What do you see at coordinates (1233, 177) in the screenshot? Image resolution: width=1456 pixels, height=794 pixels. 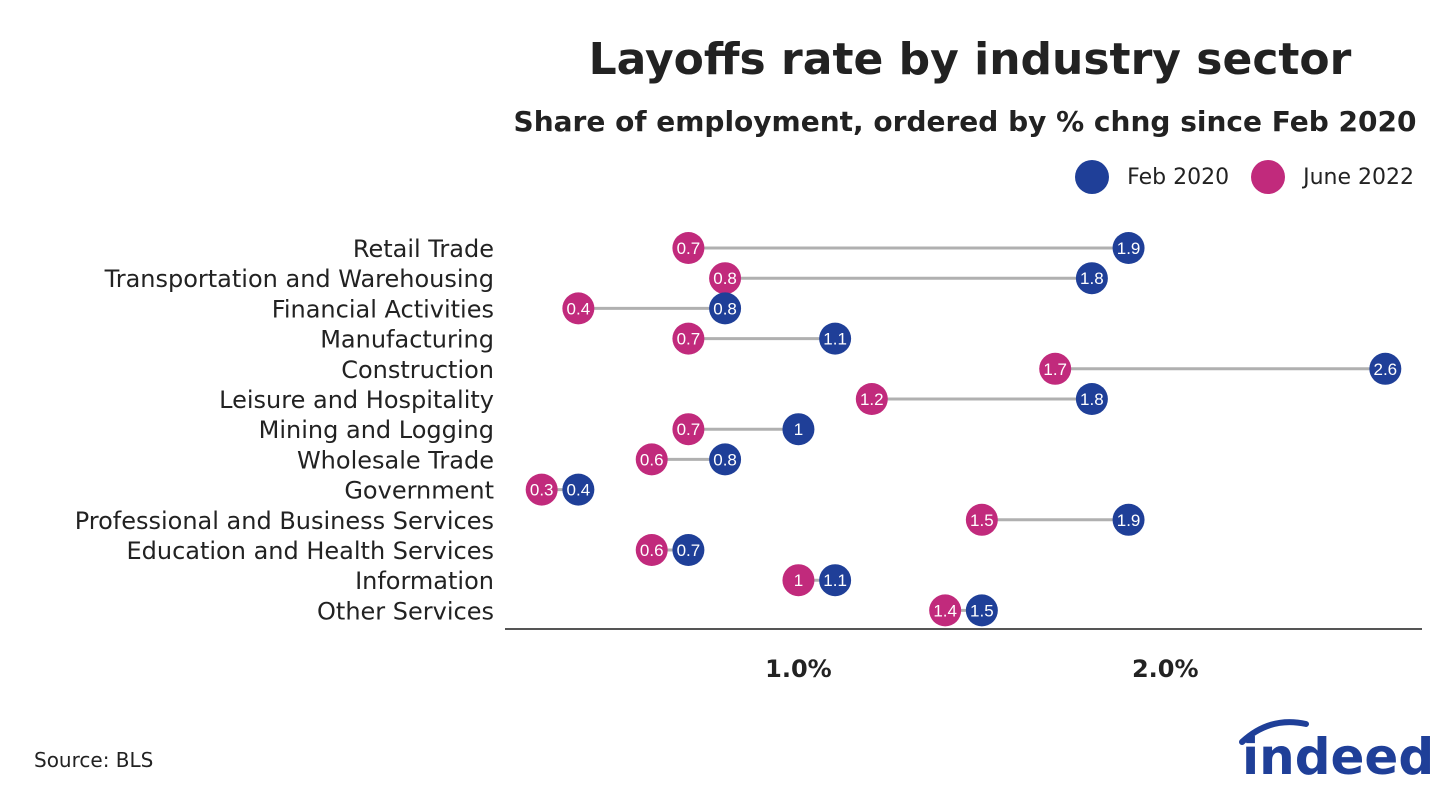 I see `legend: Feb 2020 June 2022` at bounding box center [1233, 177].